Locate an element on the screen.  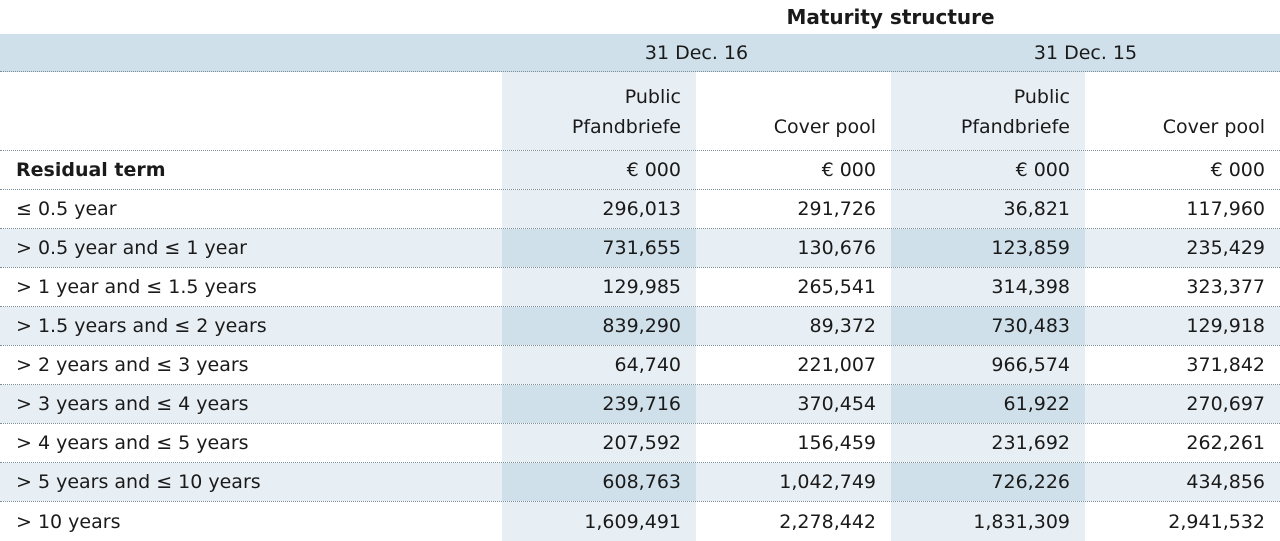
value-public-2015: 123,859 is located at coordinates (988, 248).